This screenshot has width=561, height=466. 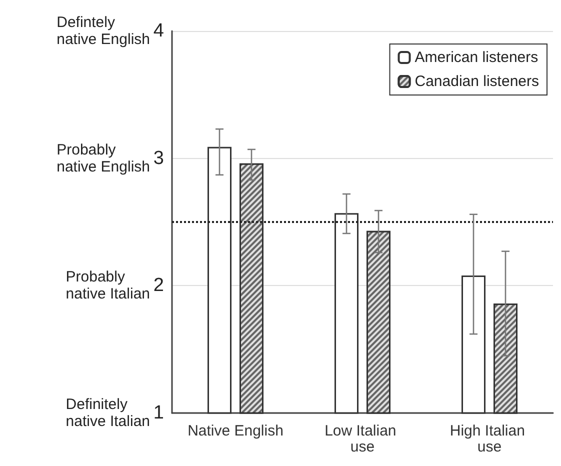 I want to click on y-tick-label: 1, so click(x=158, y=413).